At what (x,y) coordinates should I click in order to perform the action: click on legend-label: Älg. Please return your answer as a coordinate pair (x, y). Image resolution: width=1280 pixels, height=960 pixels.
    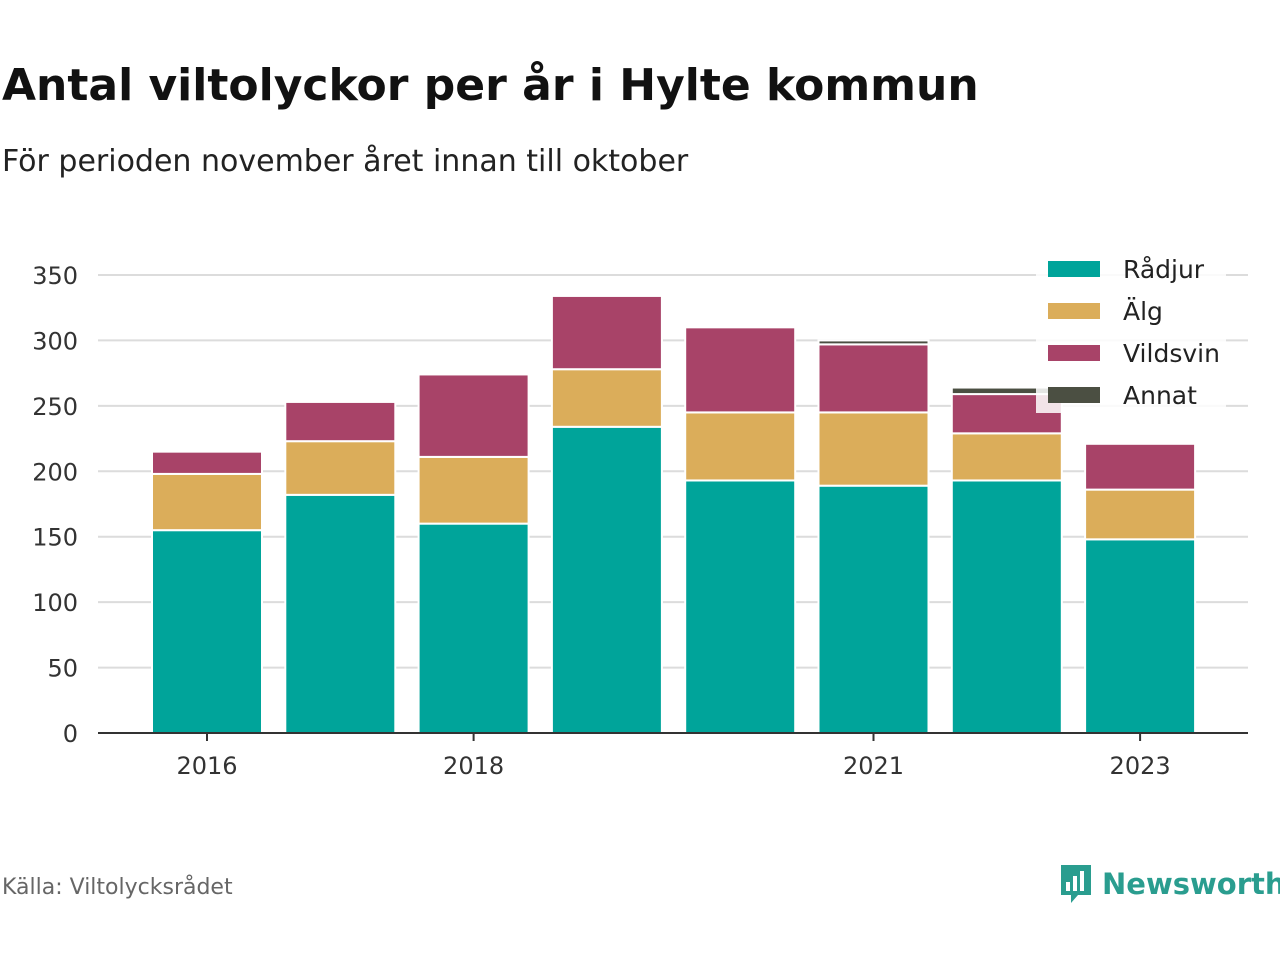
    Looking at the image, I should click on (1143, 311).